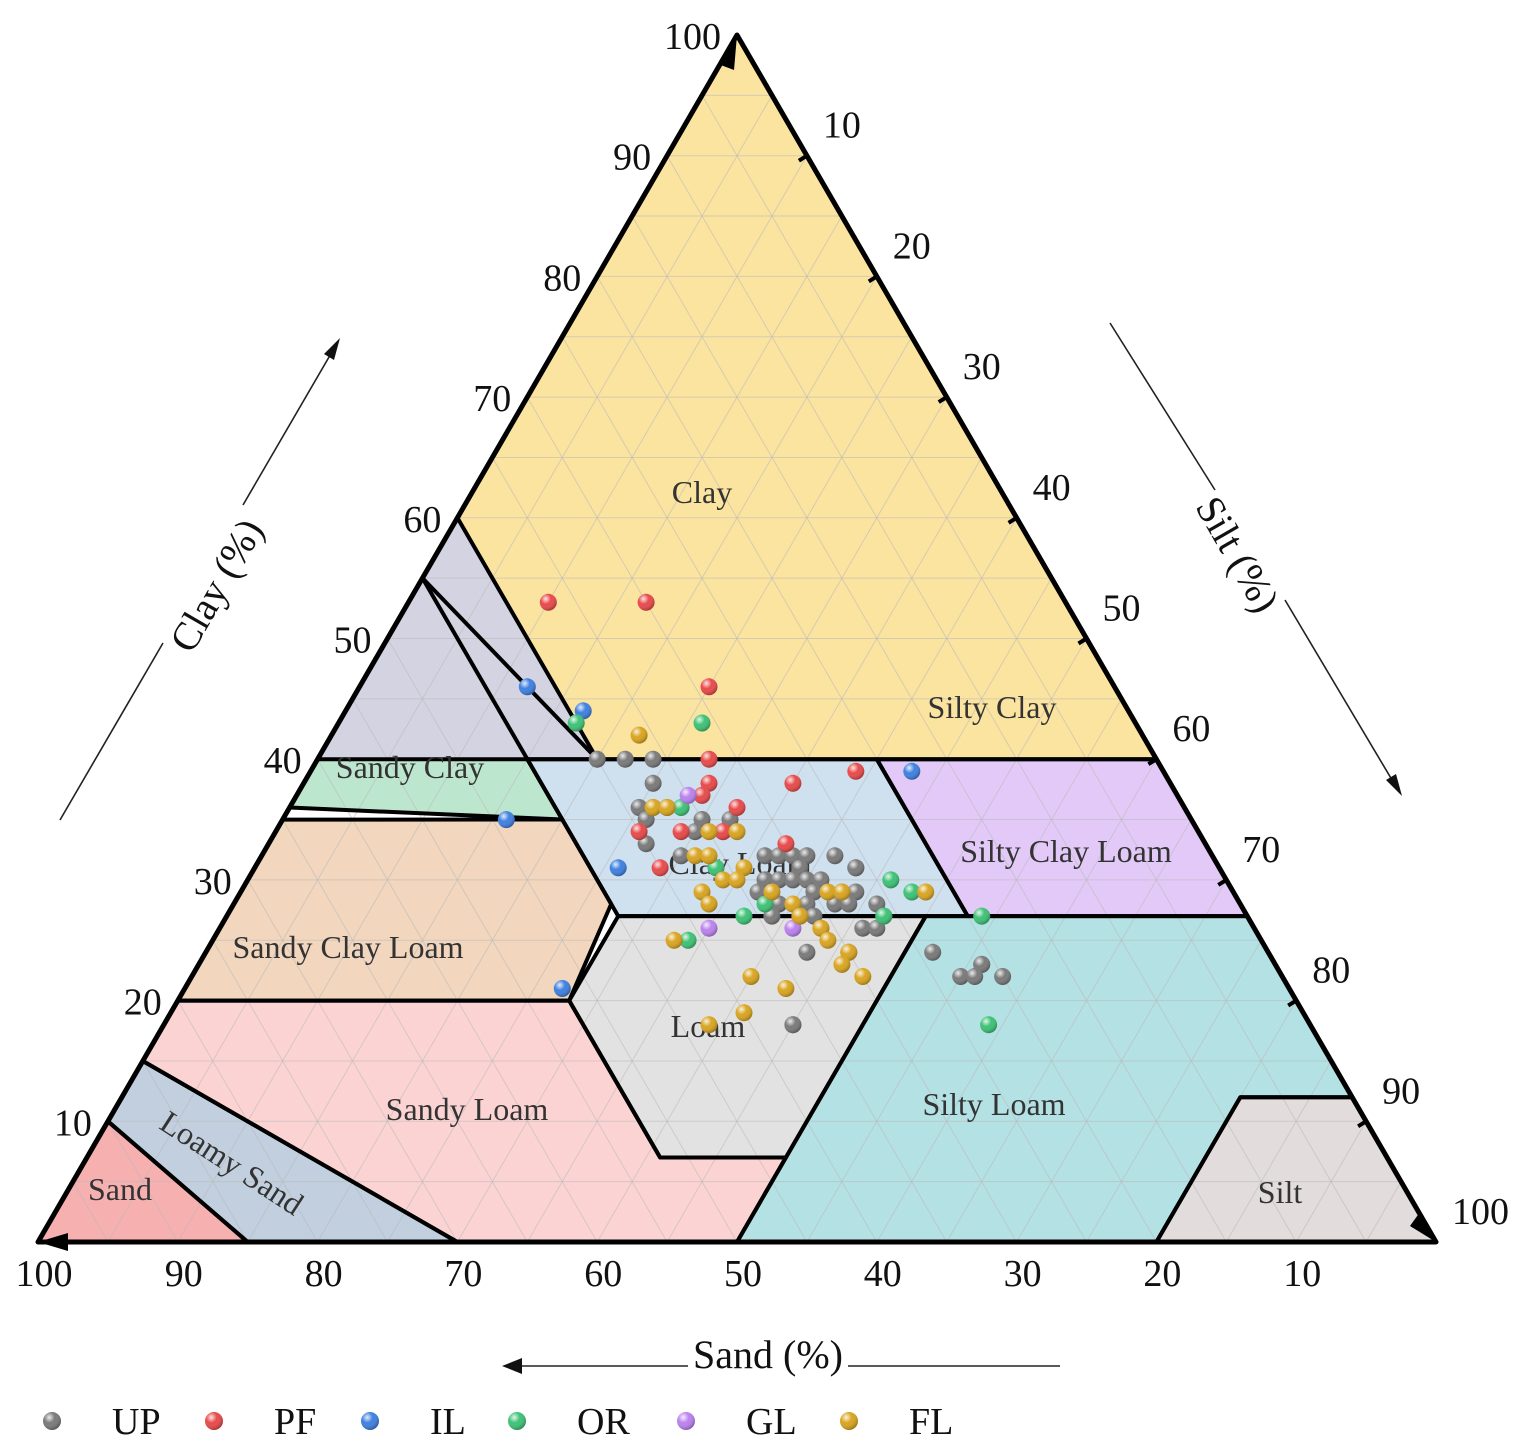 Image resolution: width=1517 pixels, height=1454 pixels. What do you see at coordinates (1162, 1274) in the screenshot?
I see `sand-tick-label: 20` at bounding box center [1162, 1274].